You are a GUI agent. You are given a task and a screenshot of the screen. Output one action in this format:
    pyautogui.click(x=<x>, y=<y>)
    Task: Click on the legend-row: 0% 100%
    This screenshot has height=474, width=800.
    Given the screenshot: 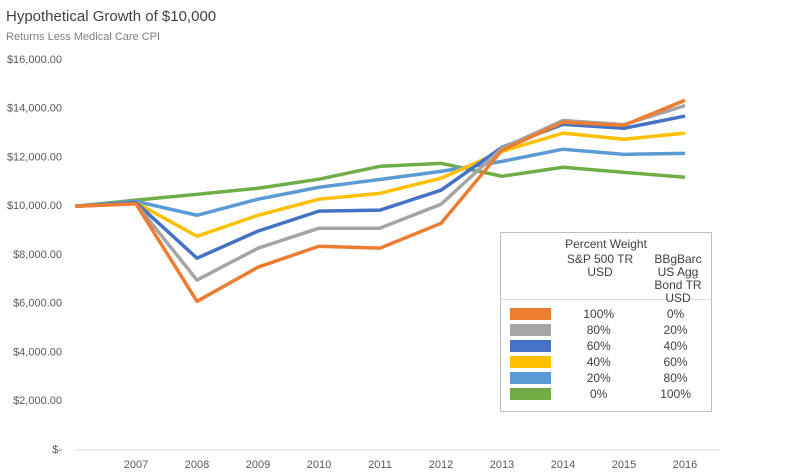 What is the action you would take?
    pyautogui.click(x=606, y=394)
    